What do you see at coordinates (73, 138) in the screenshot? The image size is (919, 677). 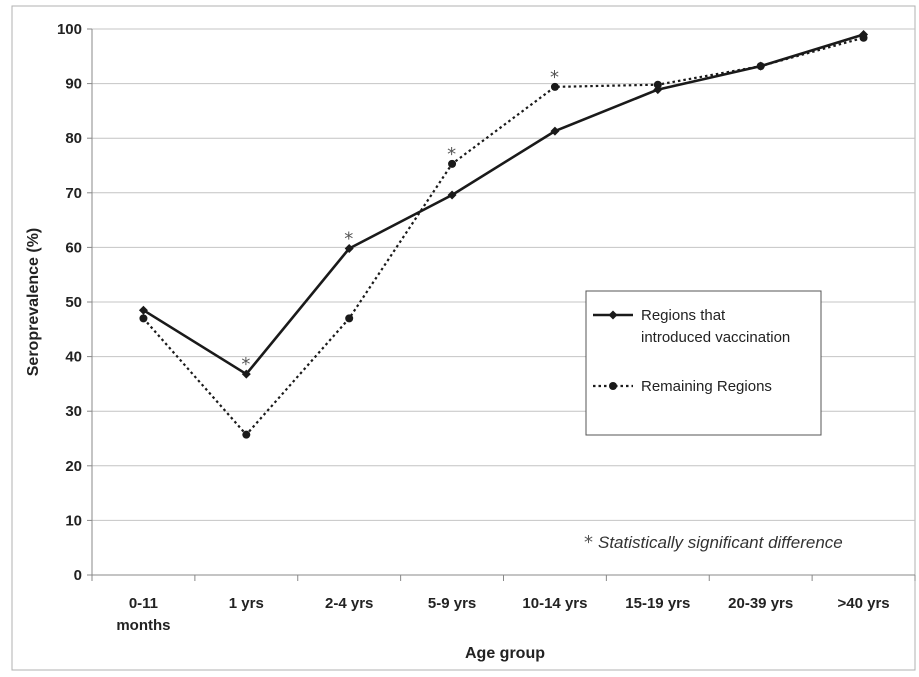 I see `y-tick-label-80: 80` at bounding box center [73, 138].